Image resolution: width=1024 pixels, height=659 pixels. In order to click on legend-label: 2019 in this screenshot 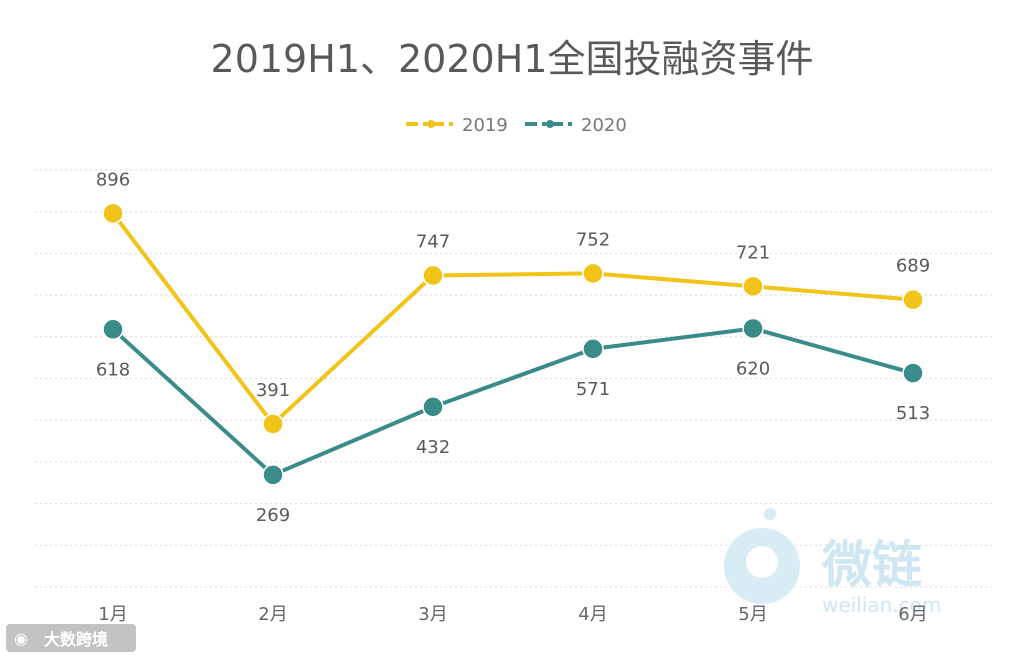, I will do `click(485, 125)`.